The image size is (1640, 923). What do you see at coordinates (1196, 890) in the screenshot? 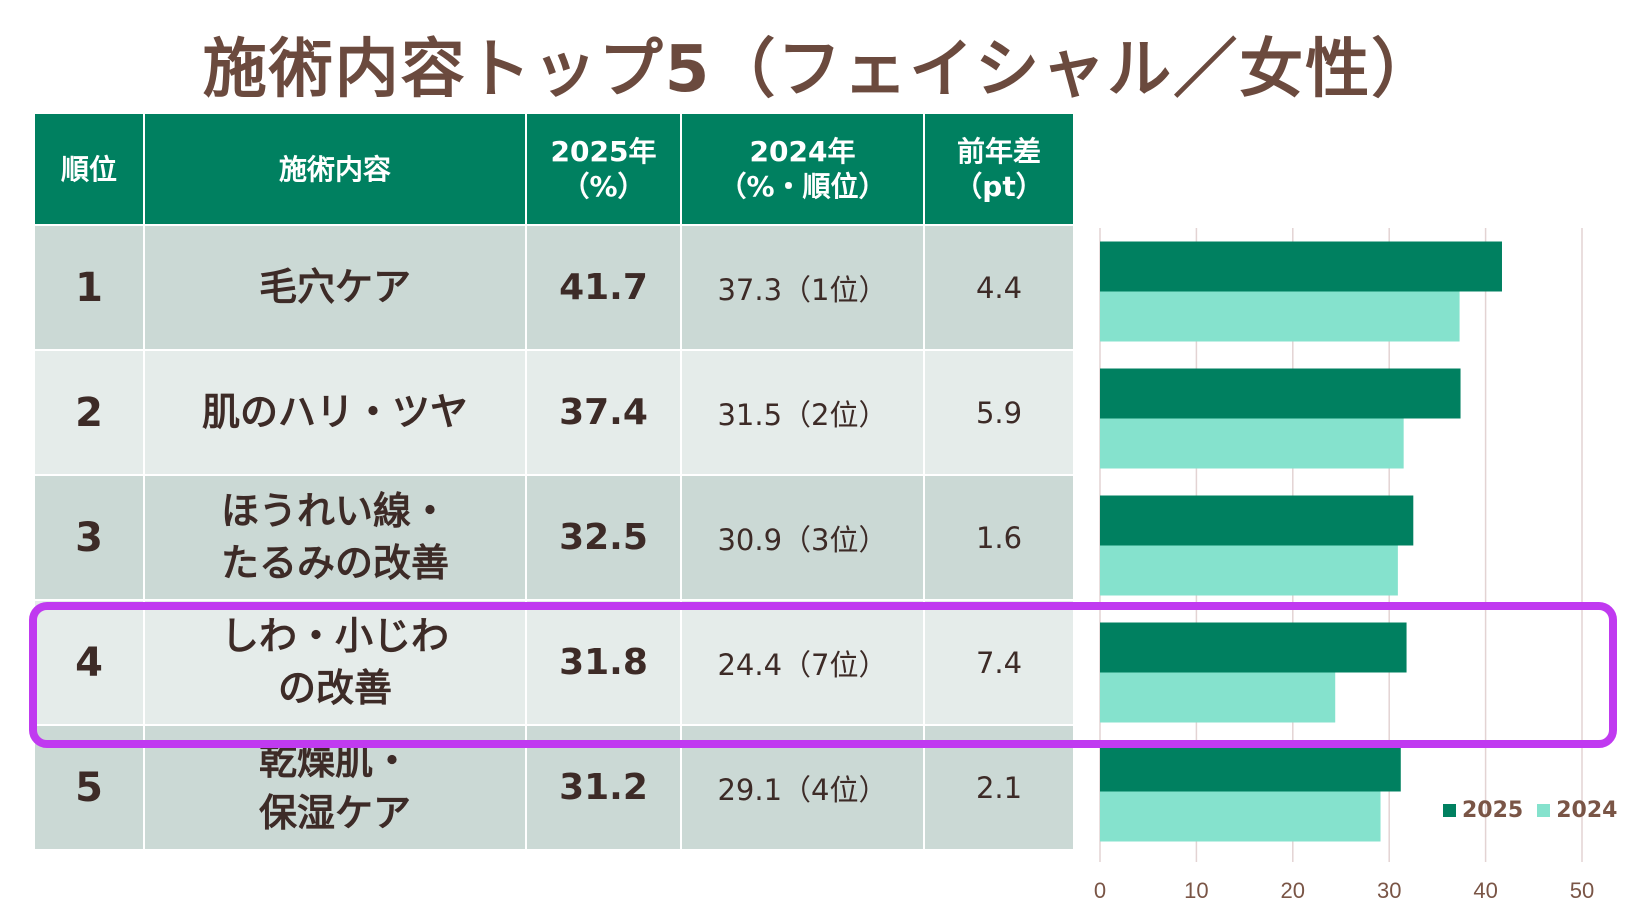
I see `x-tick-label: 10` at bounding box center [1196, 890].